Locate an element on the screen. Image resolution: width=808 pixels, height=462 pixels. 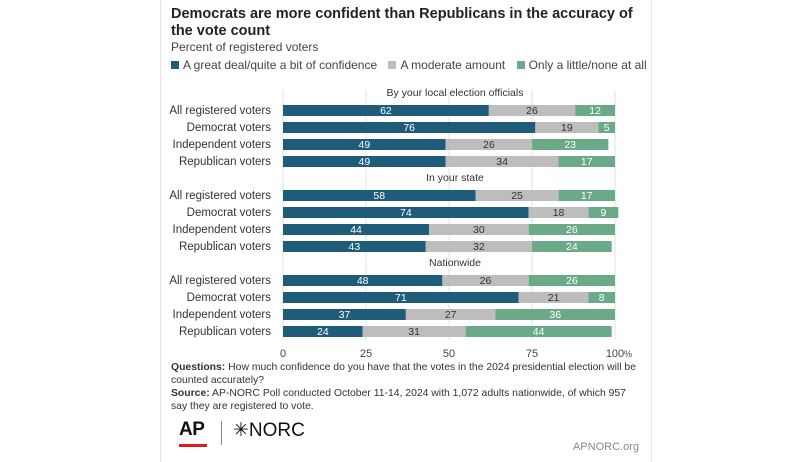
legend-label-moderate: A moderate amount is located at coordinates (453, 65).